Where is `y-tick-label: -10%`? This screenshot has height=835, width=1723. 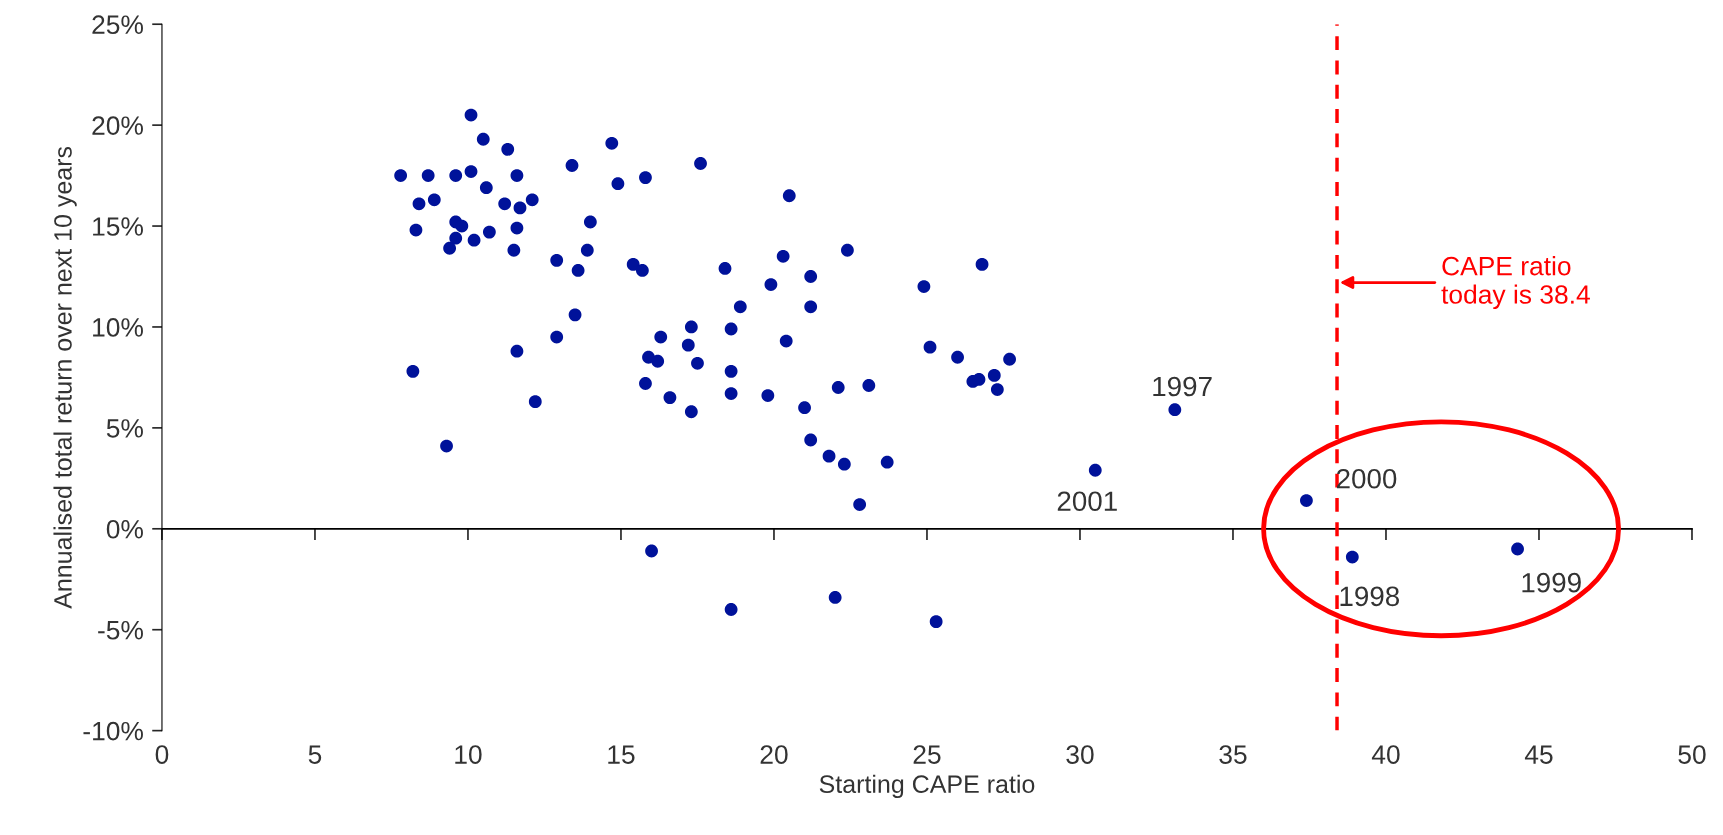
y-tick-label: -10% is located at coordinates (113, 731).